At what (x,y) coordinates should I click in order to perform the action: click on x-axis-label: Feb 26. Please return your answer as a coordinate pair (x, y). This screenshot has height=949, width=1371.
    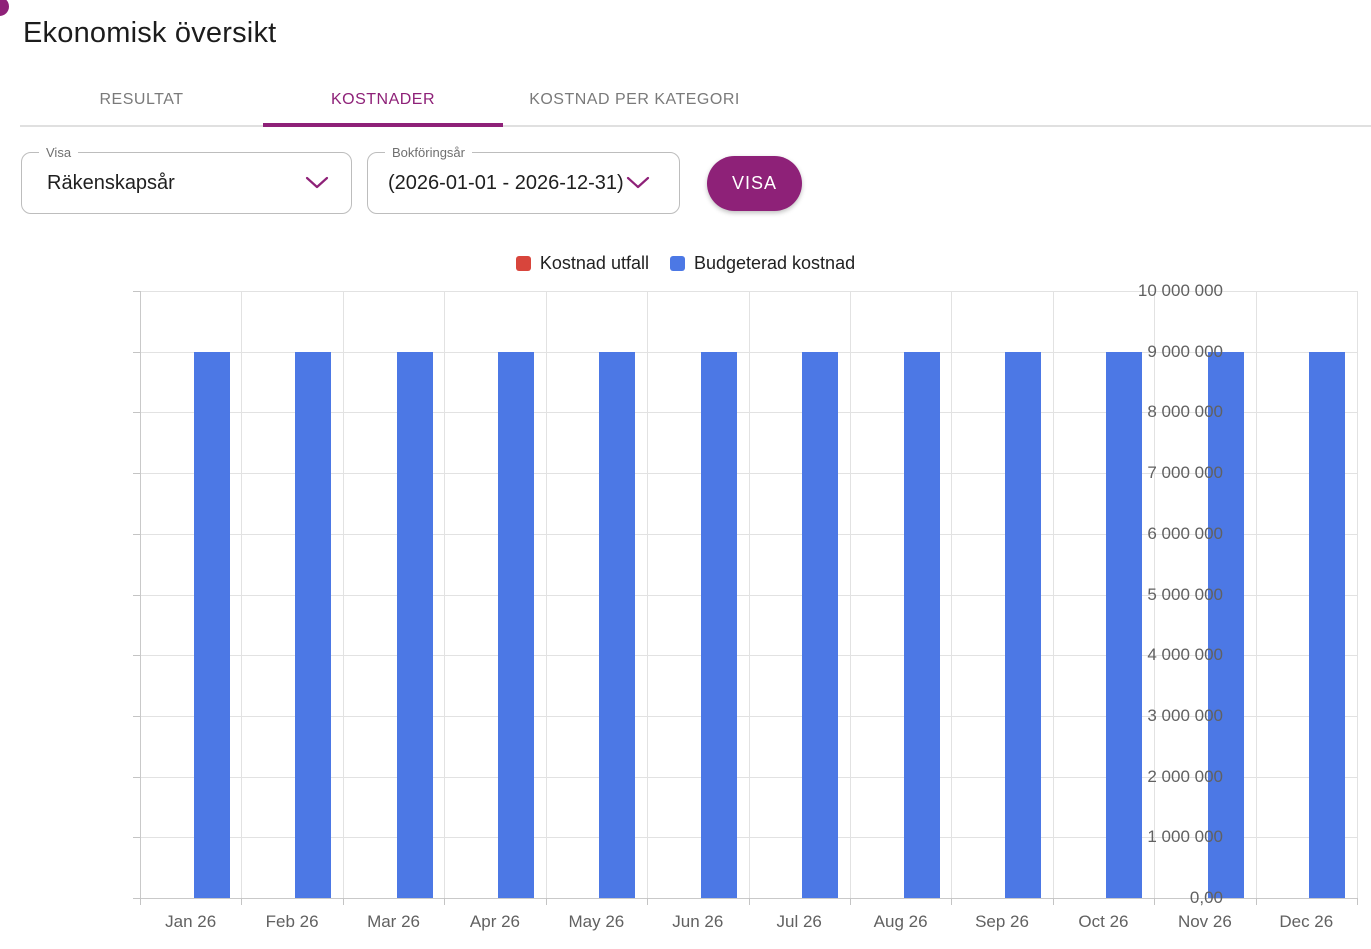
    Looking at the image, I should click on (292, 921).